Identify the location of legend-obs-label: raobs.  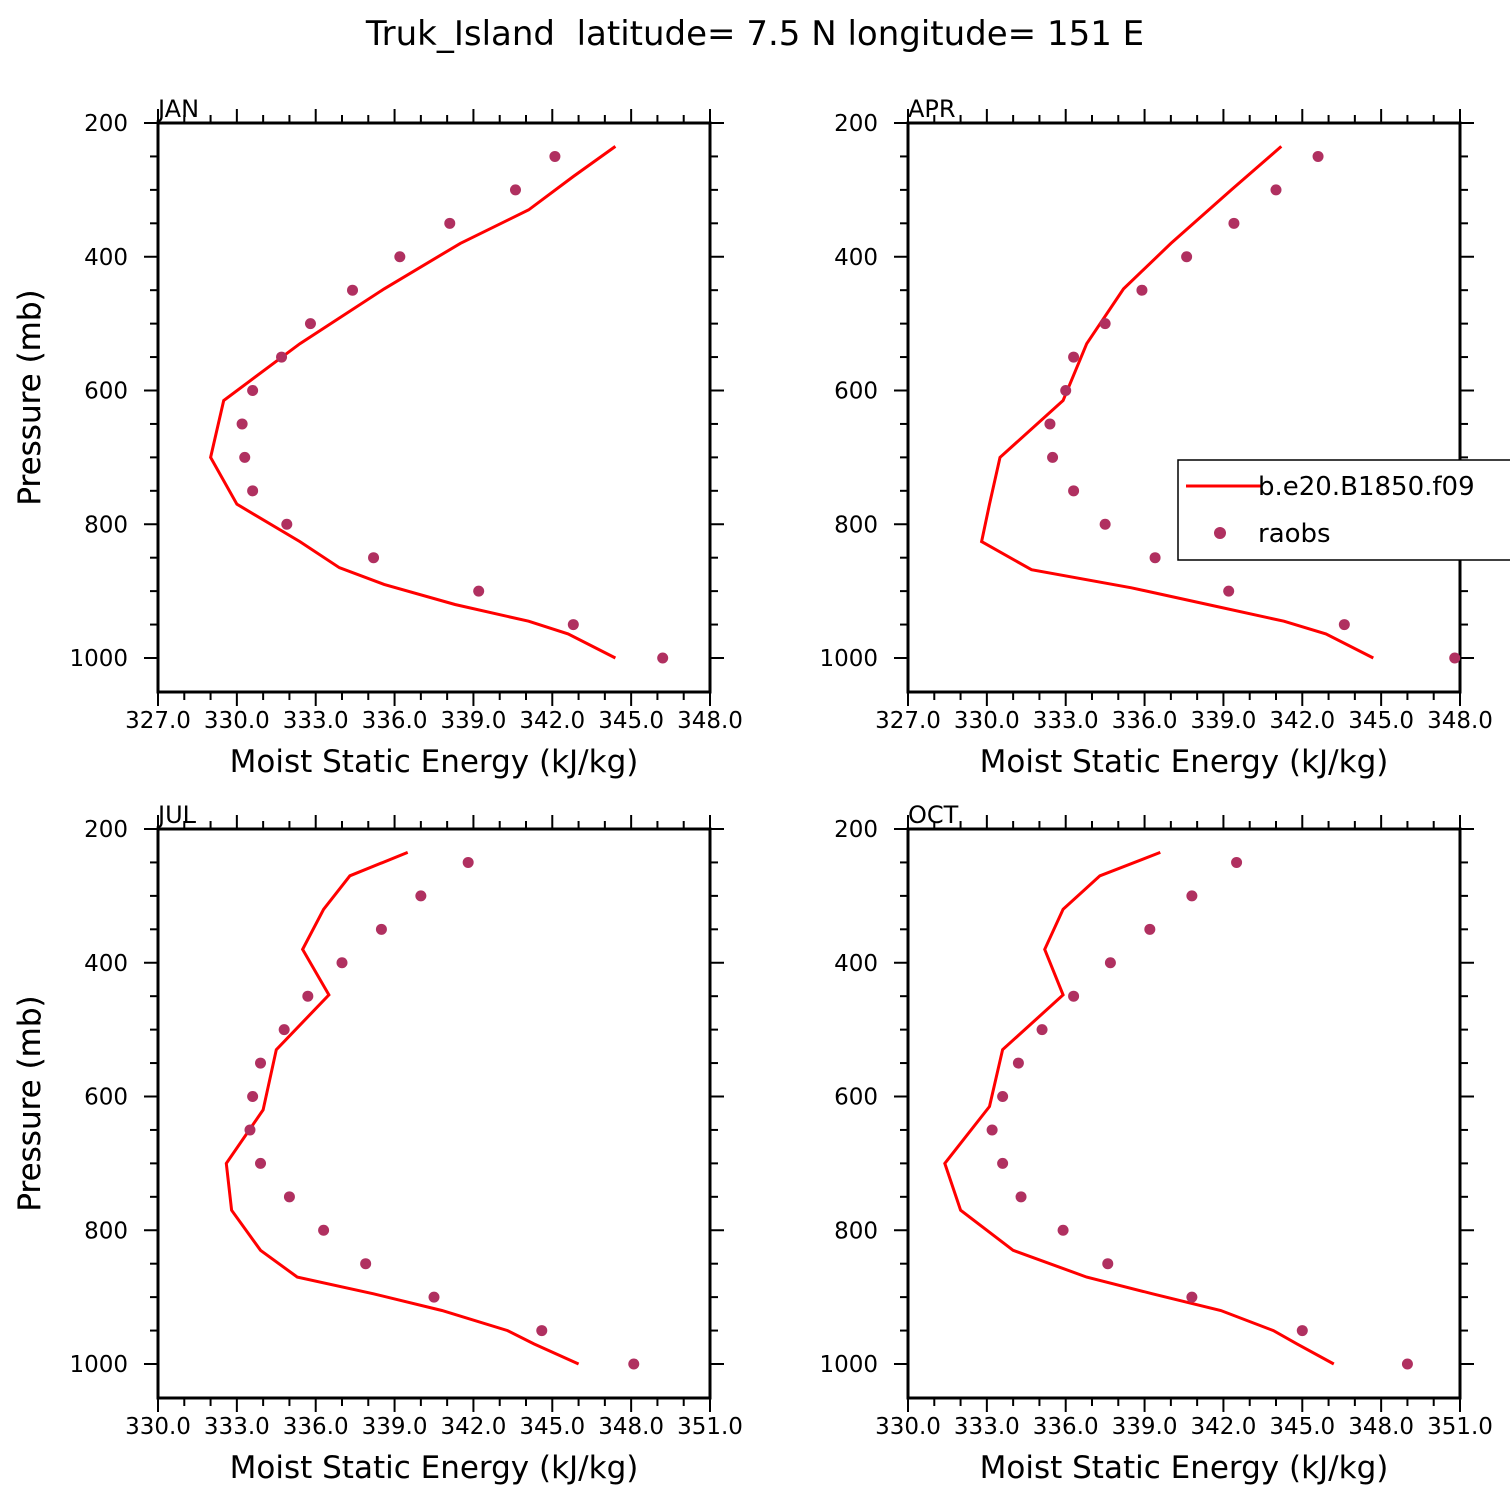
(1294, 534).